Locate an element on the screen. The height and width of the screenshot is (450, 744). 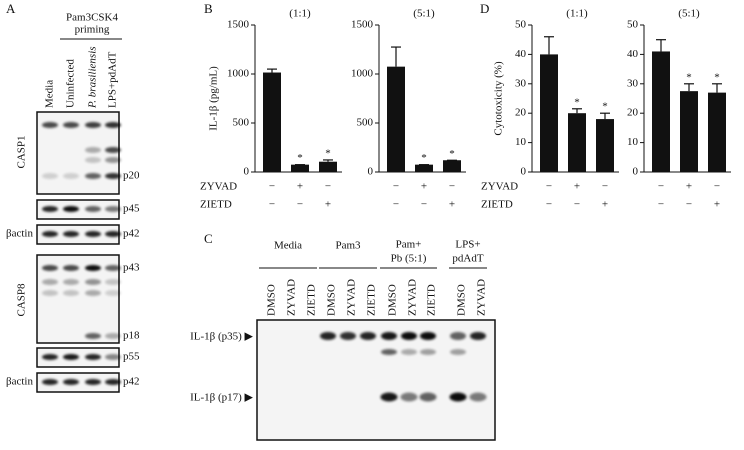
panel-label: A is located at coordinates (11, 8).